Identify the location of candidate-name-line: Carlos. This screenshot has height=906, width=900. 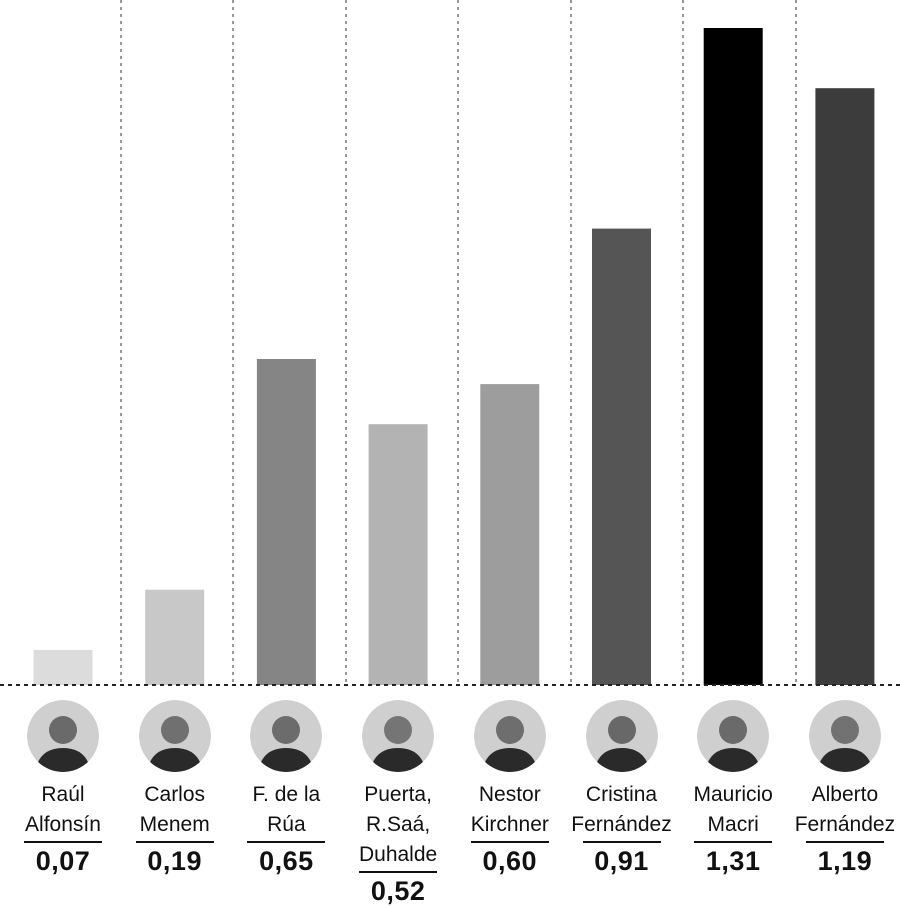
(175, 794).